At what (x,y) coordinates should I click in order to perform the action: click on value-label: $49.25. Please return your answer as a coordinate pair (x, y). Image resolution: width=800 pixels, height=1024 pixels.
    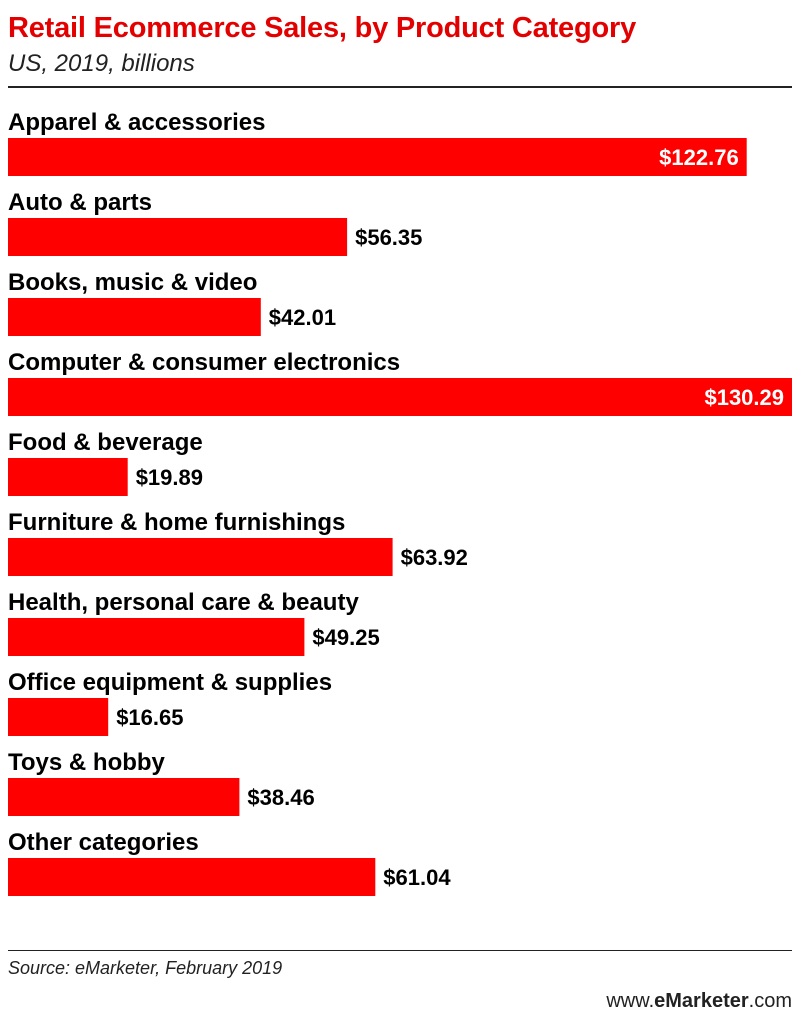
    Looking at the image, I should click on (345, 637).